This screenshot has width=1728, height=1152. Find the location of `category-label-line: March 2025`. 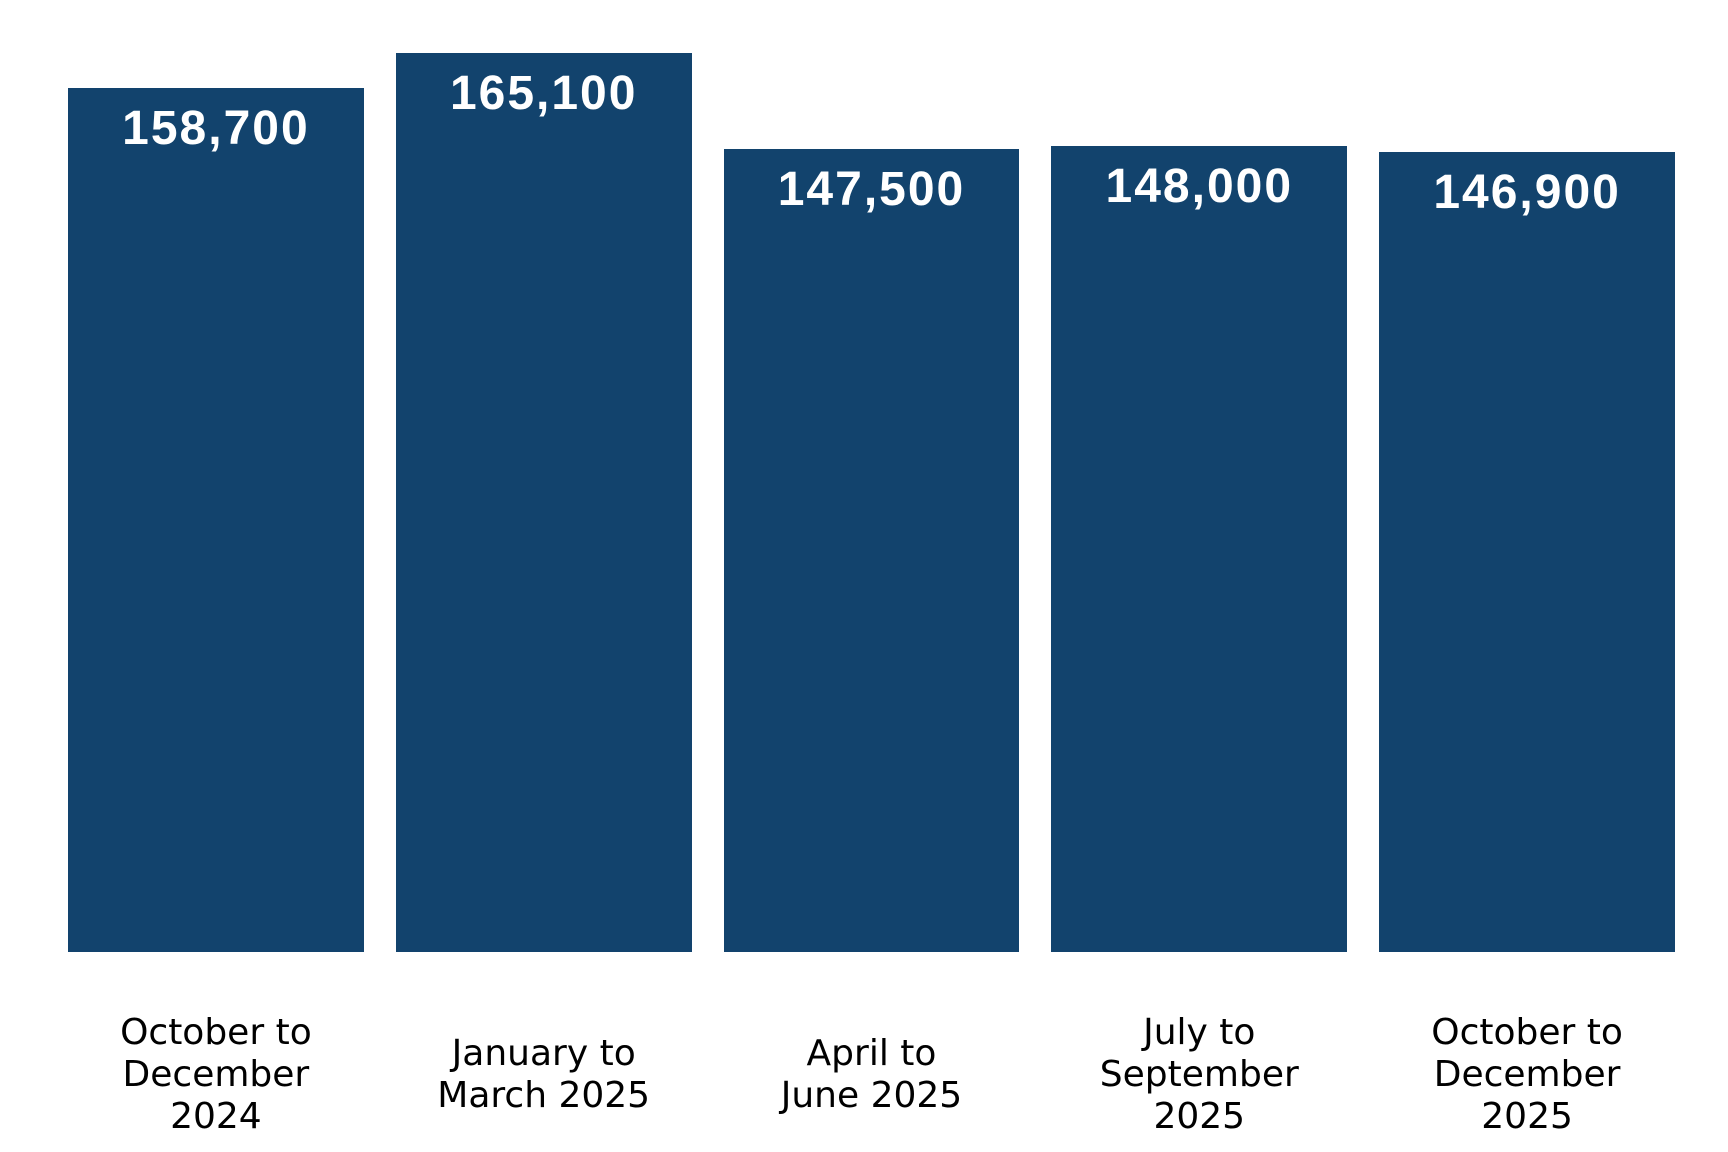

category-label-line: March 2025 is located at coordinates (544, 1095).